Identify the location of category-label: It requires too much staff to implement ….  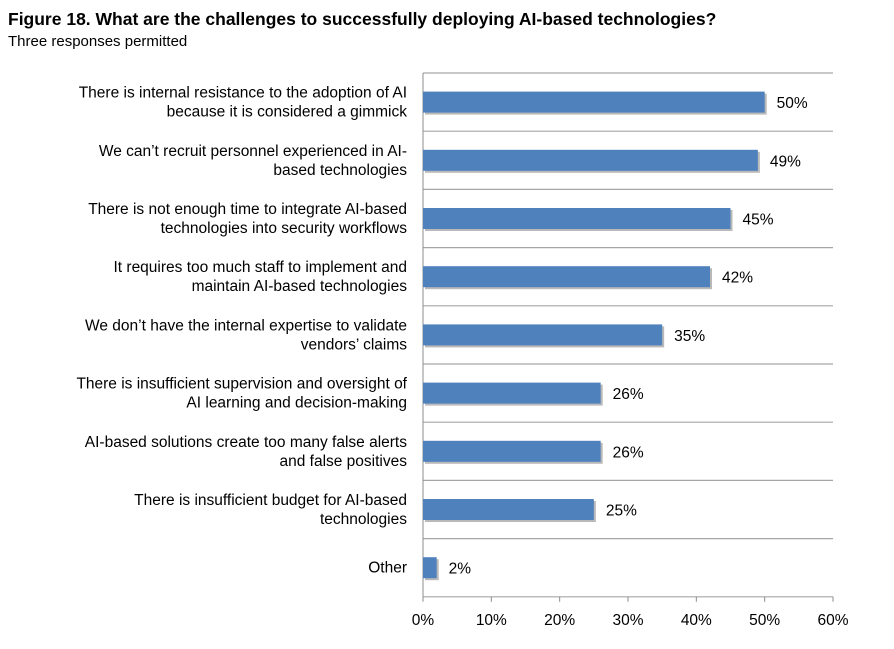
(260, 277).